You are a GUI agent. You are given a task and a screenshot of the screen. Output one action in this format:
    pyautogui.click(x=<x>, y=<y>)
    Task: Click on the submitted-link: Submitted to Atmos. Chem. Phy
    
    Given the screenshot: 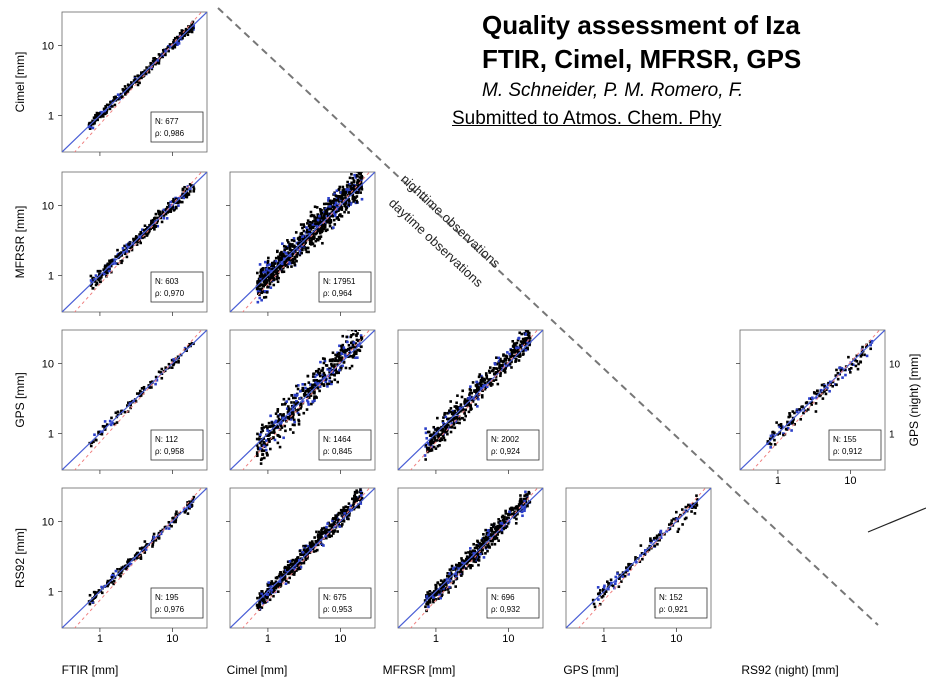 What is the action you would take?
    pyautogui.click(x=587, y=118)
    